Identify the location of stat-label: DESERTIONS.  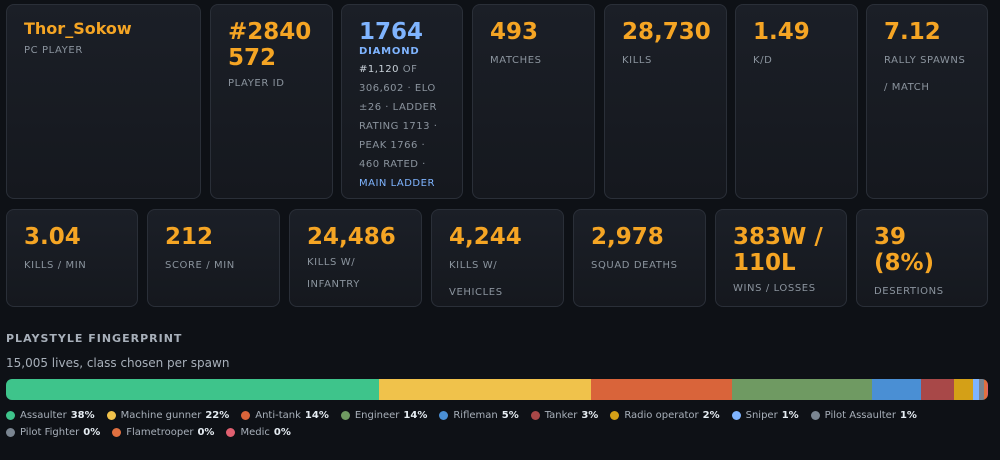
(909, 291).